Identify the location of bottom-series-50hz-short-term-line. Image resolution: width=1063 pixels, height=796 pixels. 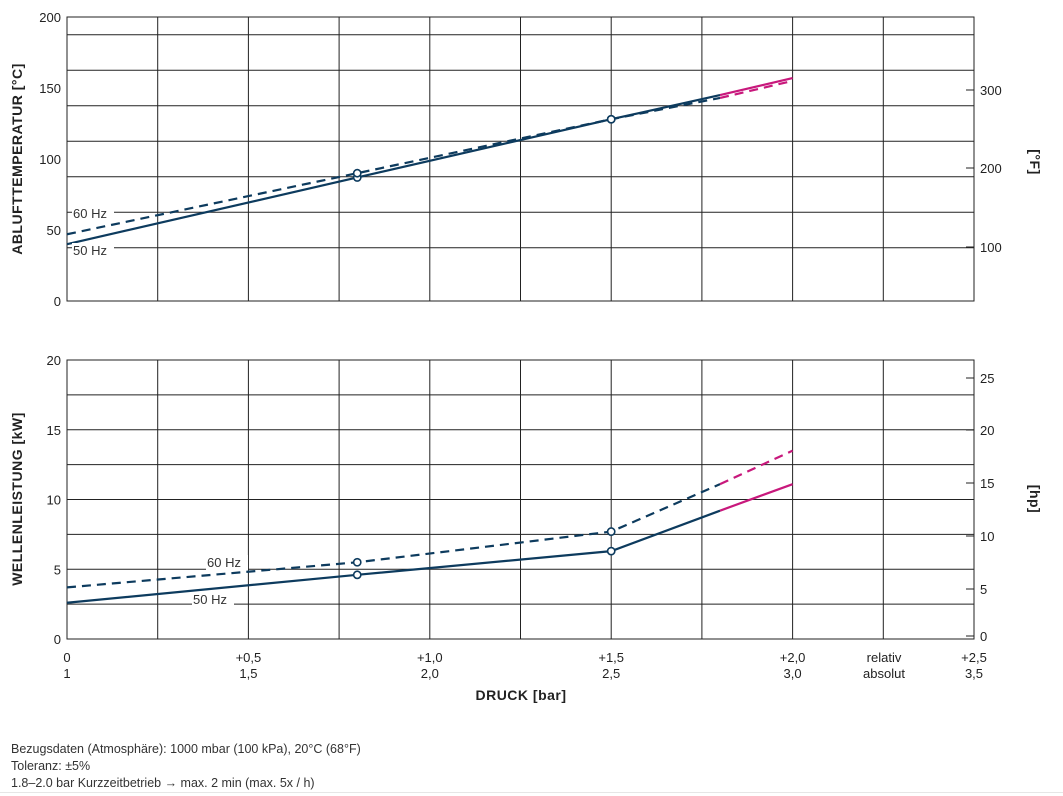
(756, 497).